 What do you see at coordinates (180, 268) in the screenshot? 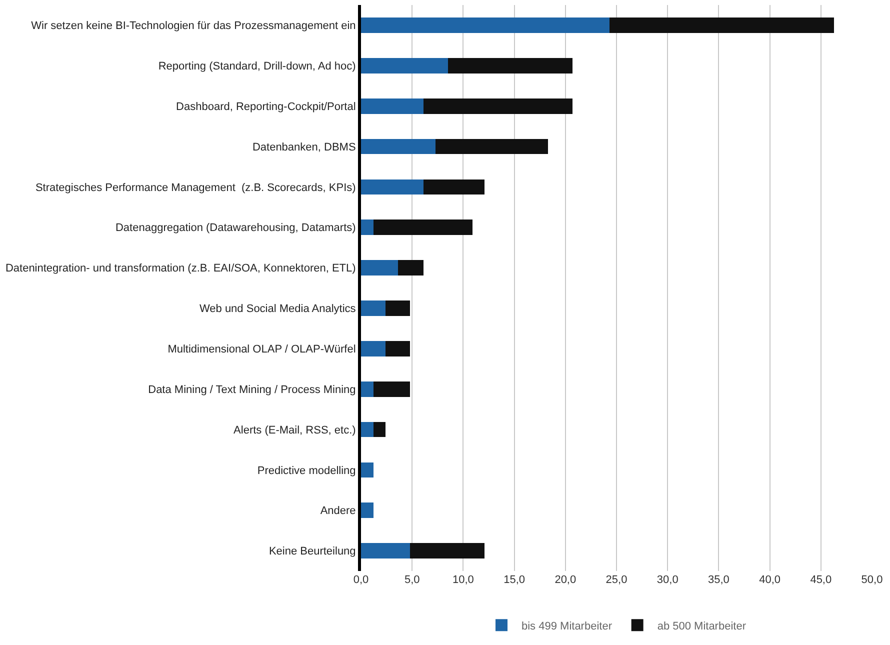
I see `y-tick-label: Datenintegration- und transformation (z.B. EAI/SOA, Konnektoren, ETL)` at bounding box center [180, 268].